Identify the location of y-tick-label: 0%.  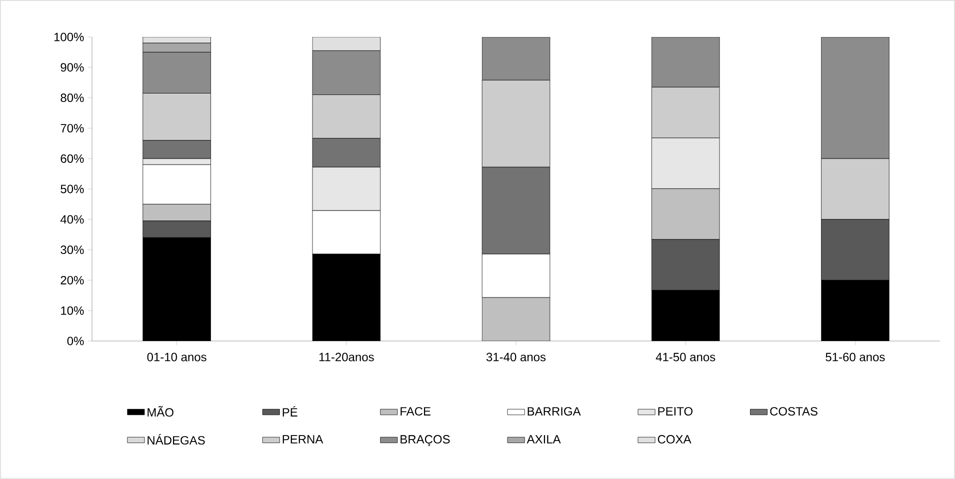
(75, 341).